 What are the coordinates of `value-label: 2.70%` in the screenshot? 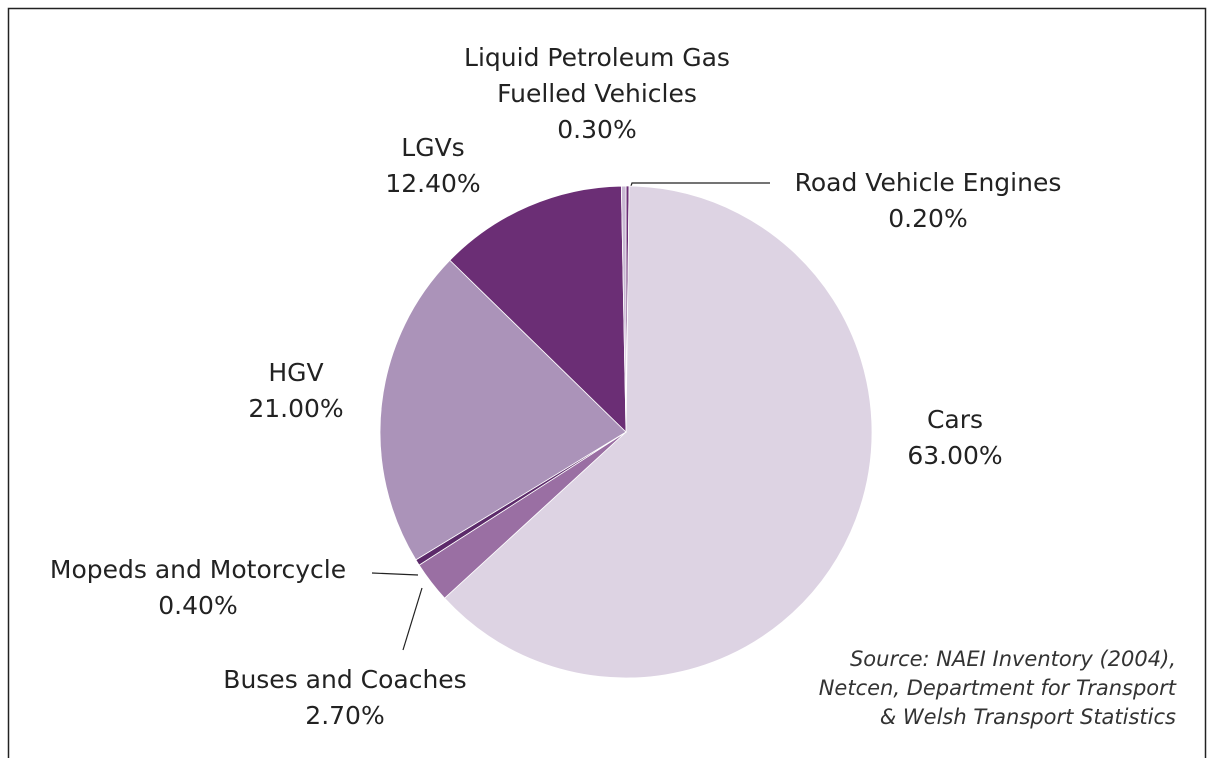 It's located at (345, 715).